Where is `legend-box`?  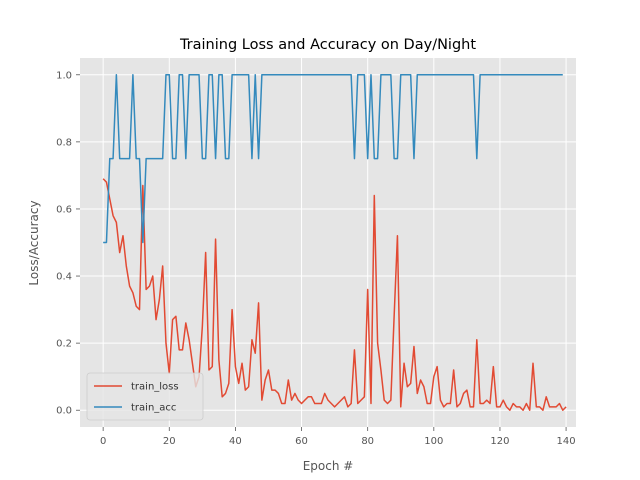
legend-box is located at coordinates (145, 396).